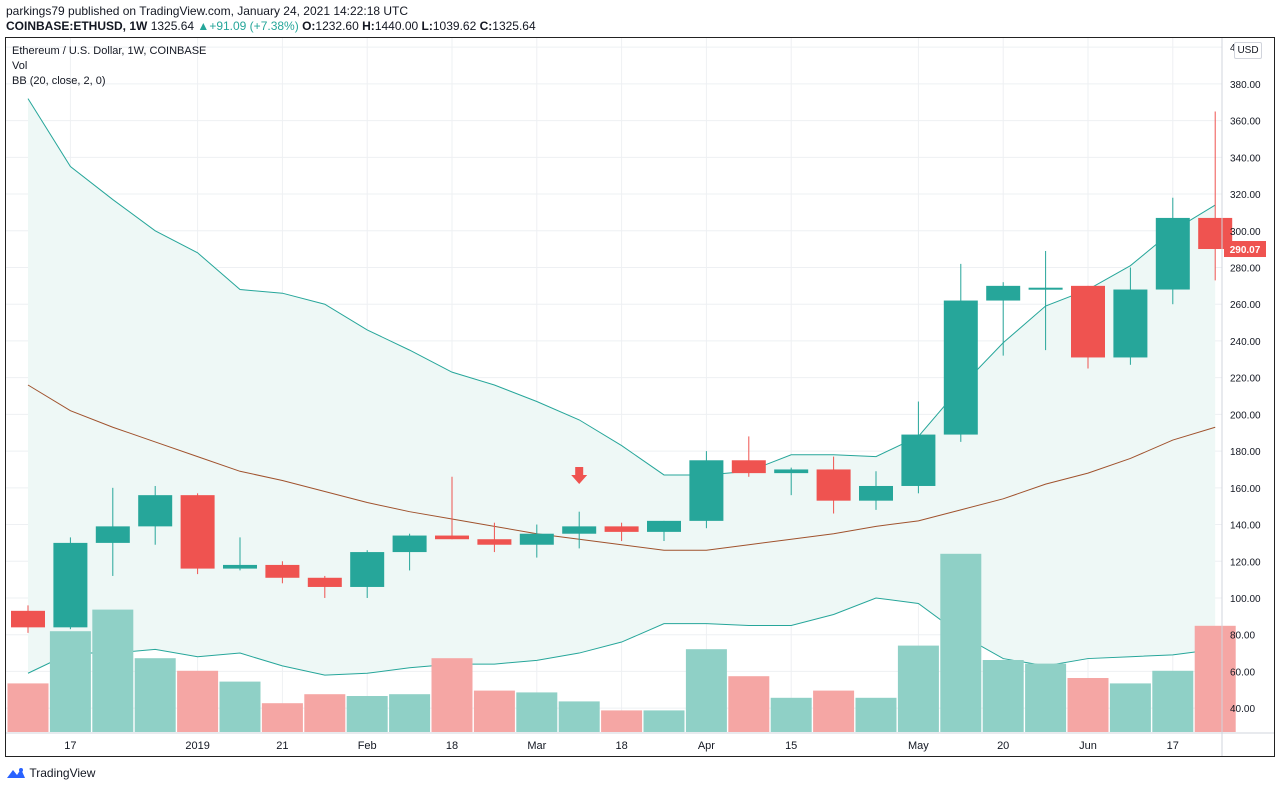 This screenshot has height=788, width=1280. What do you see at coordinates (454, 26) in the screenshot?
I see `low-value: 1039.62` at bounding box center [454, 26].